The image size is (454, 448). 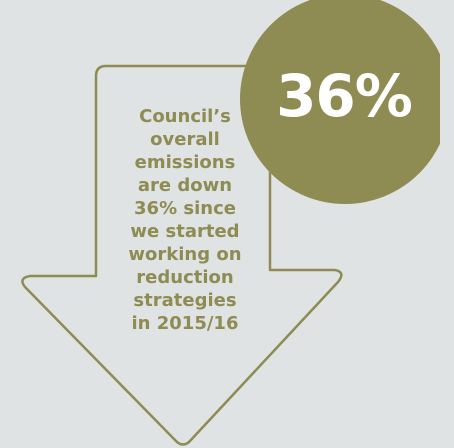 I want to click on message-line: 36% since, so click(x=185, y=208).